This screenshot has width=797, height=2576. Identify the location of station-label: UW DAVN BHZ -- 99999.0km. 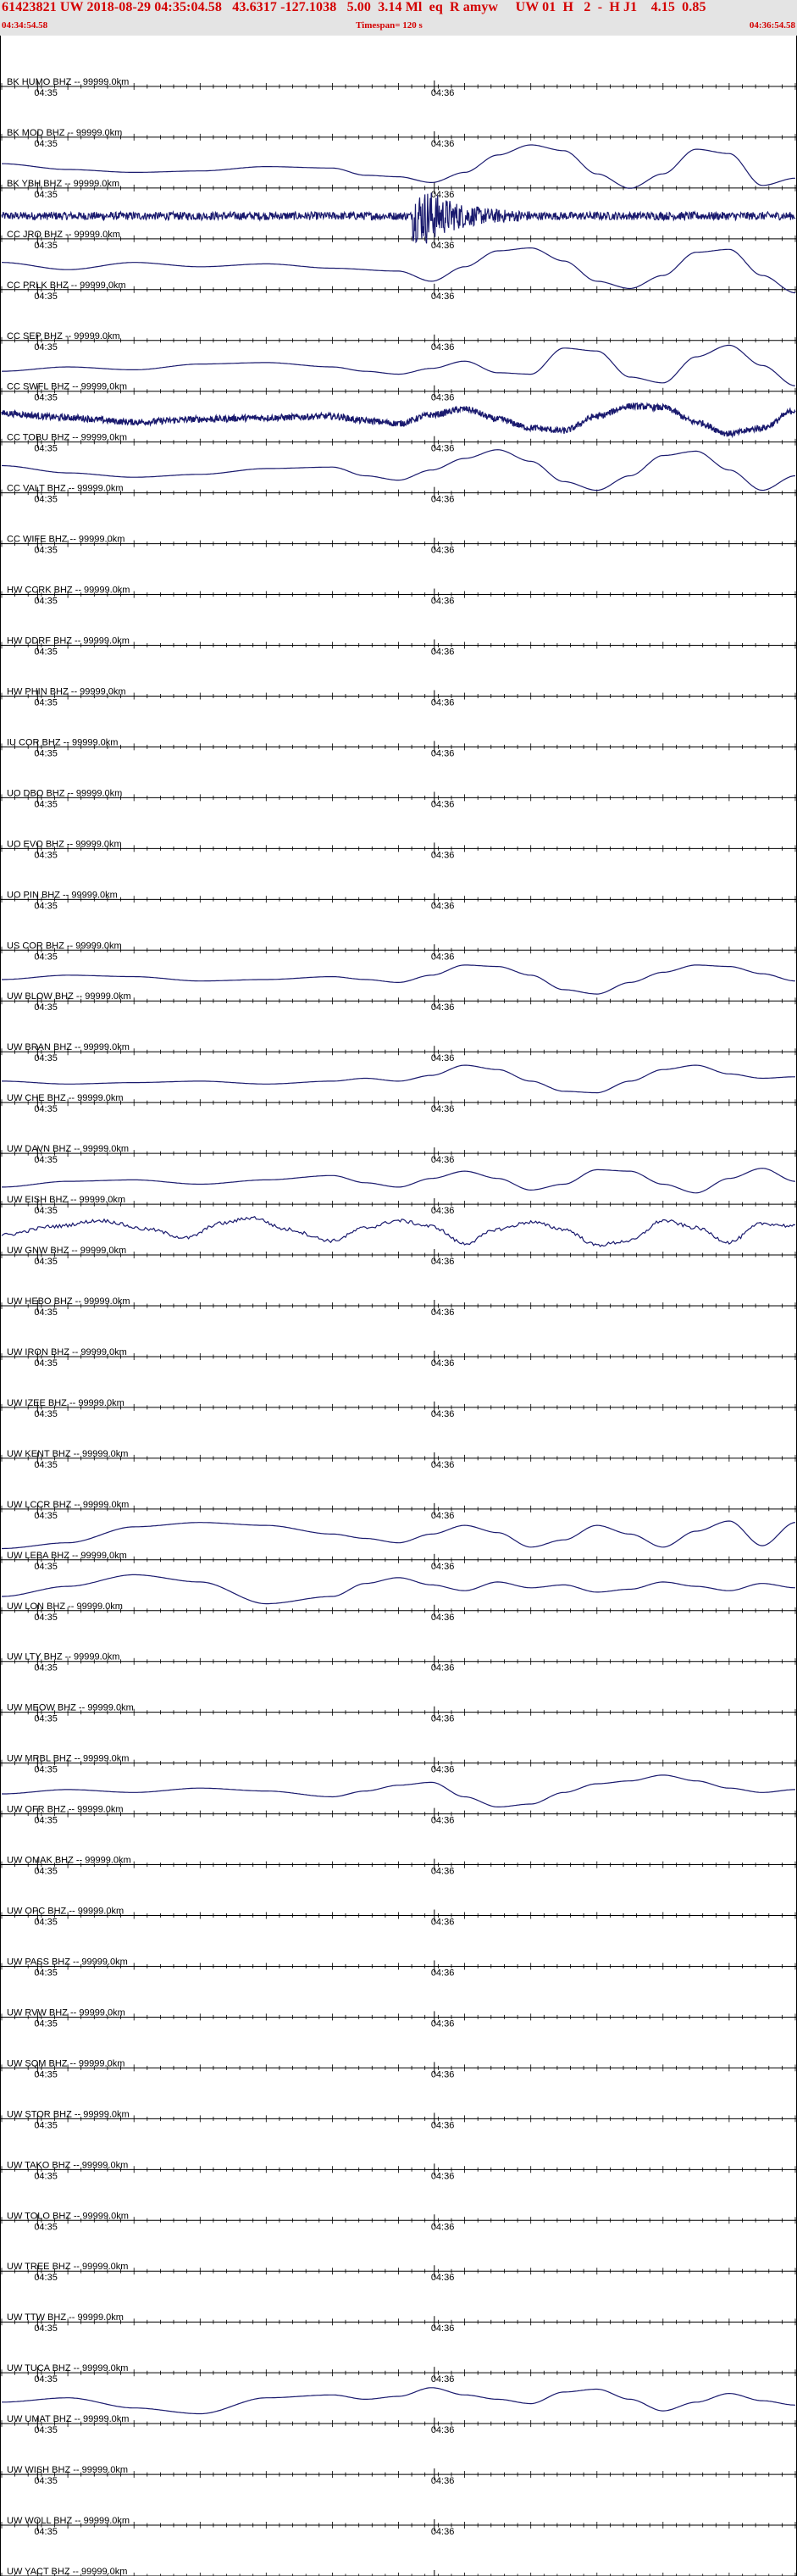
(68, 1149).